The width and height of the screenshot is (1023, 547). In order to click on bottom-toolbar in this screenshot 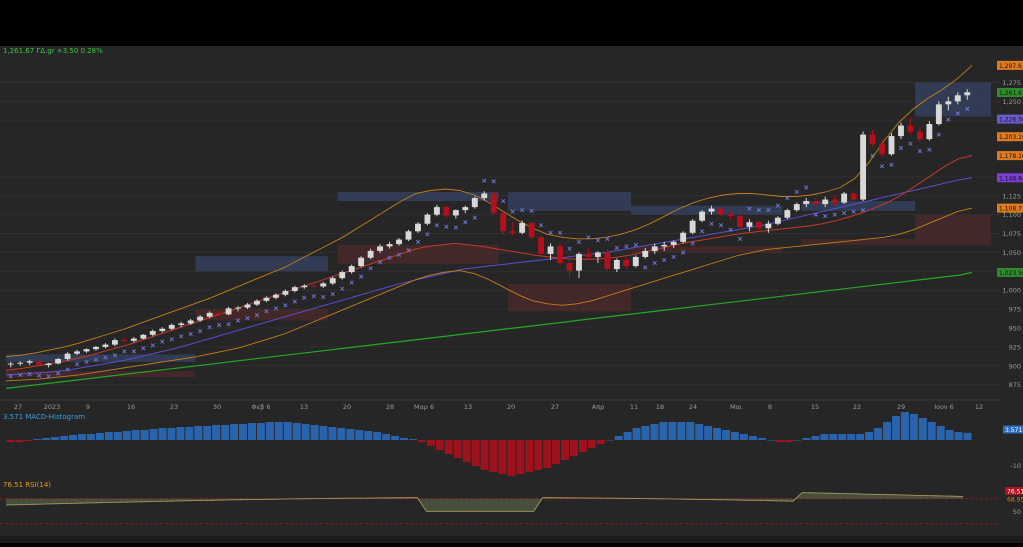, I will do `click(511, 539)`.